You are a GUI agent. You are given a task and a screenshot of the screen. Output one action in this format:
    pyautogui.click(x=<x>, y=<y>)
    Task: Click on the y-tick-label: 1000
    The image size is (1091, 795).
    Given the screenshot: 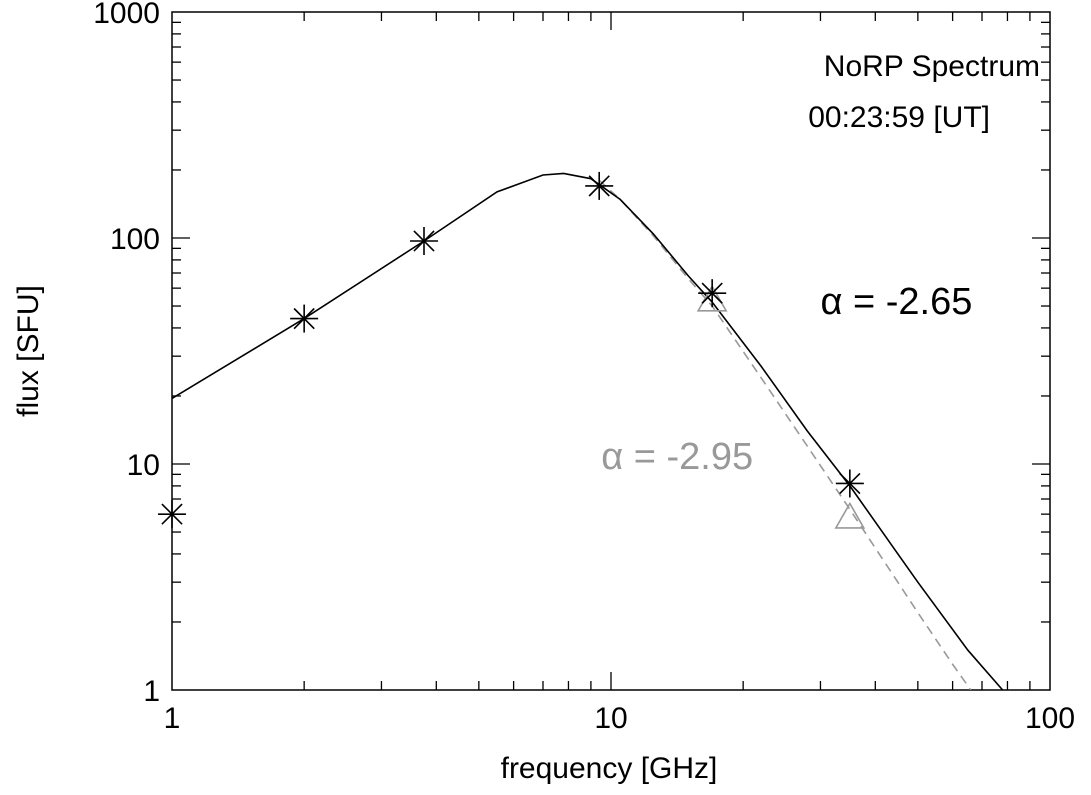 What is the action you would take?
    pyautogui.click(x=126, y=15)
    